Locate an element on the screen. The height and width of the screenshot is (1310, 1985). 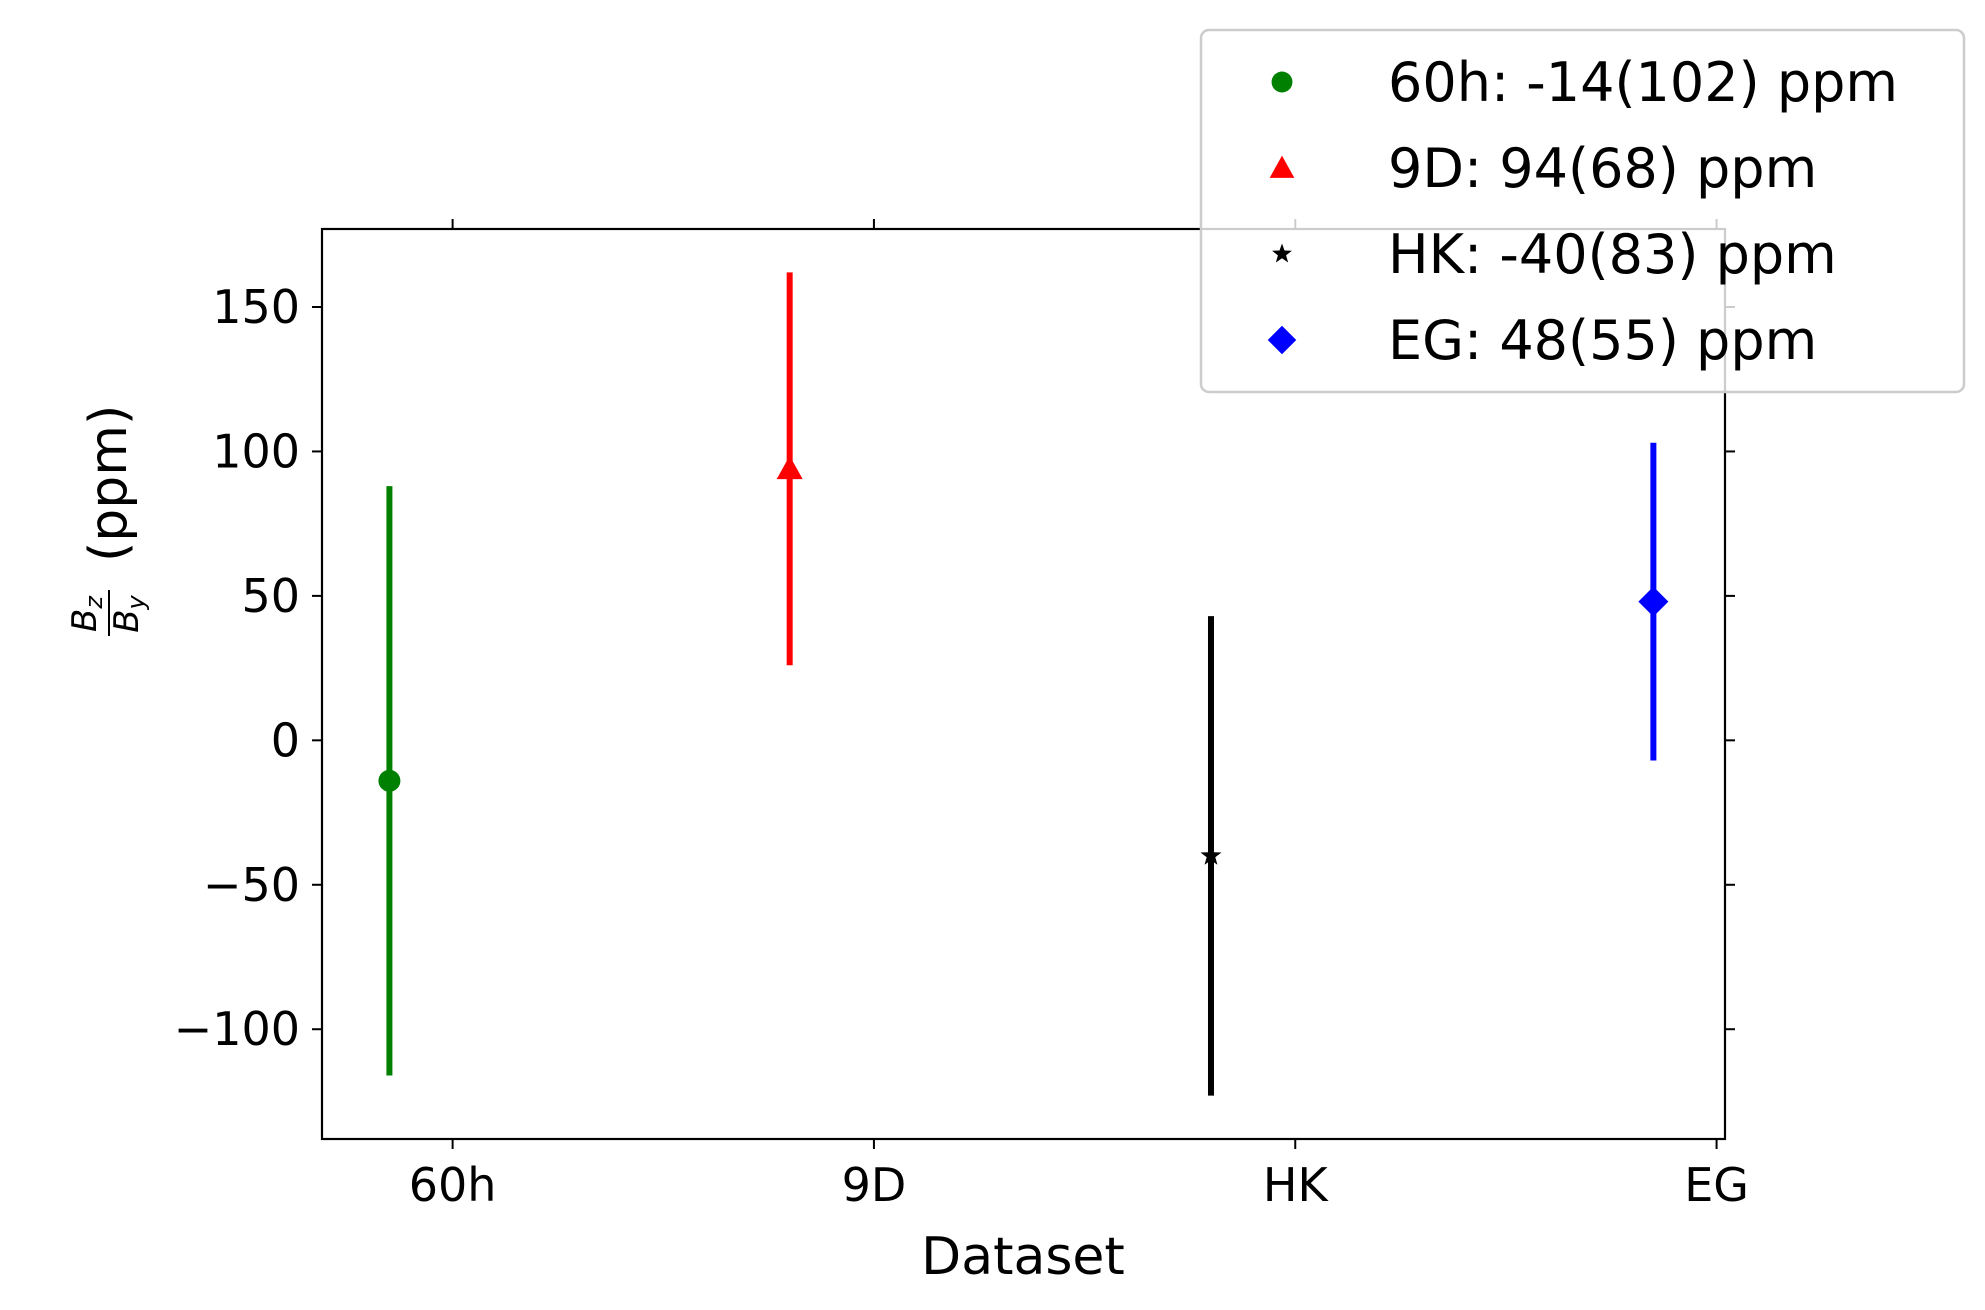
y-tick-label-0: 0 is located at coordinates (285, 740).